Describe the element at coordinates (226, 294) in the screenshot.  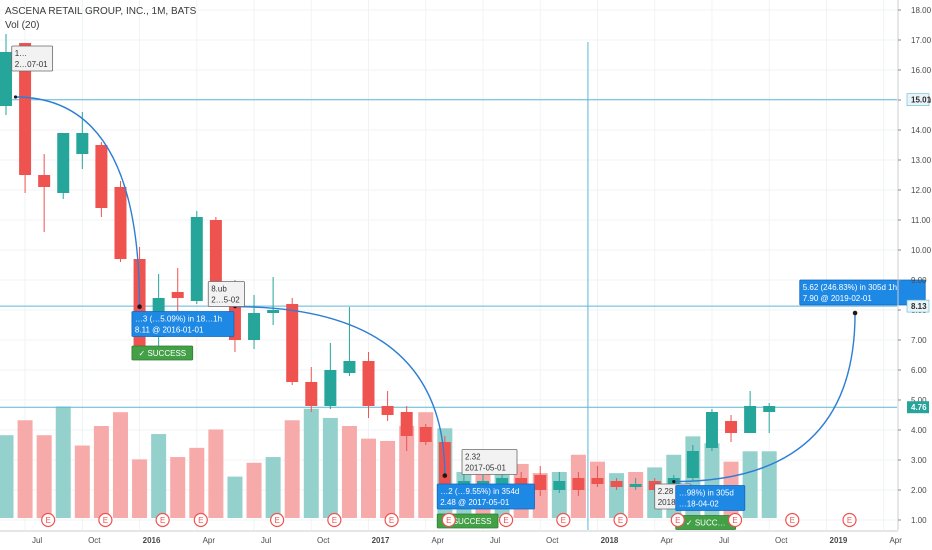
I see `annotation-grey: 8.ub 2…5-02` at that location.